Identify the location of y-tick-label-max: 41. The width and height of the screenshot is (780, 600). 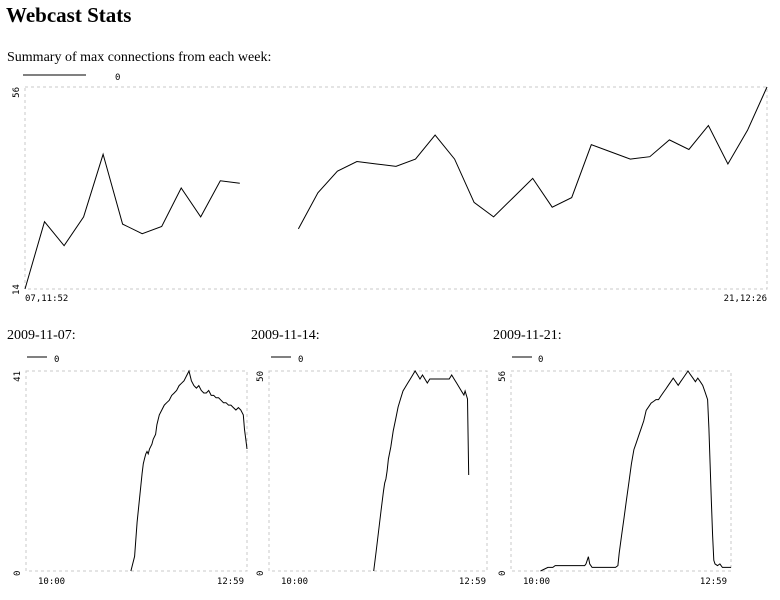
(18, 376).